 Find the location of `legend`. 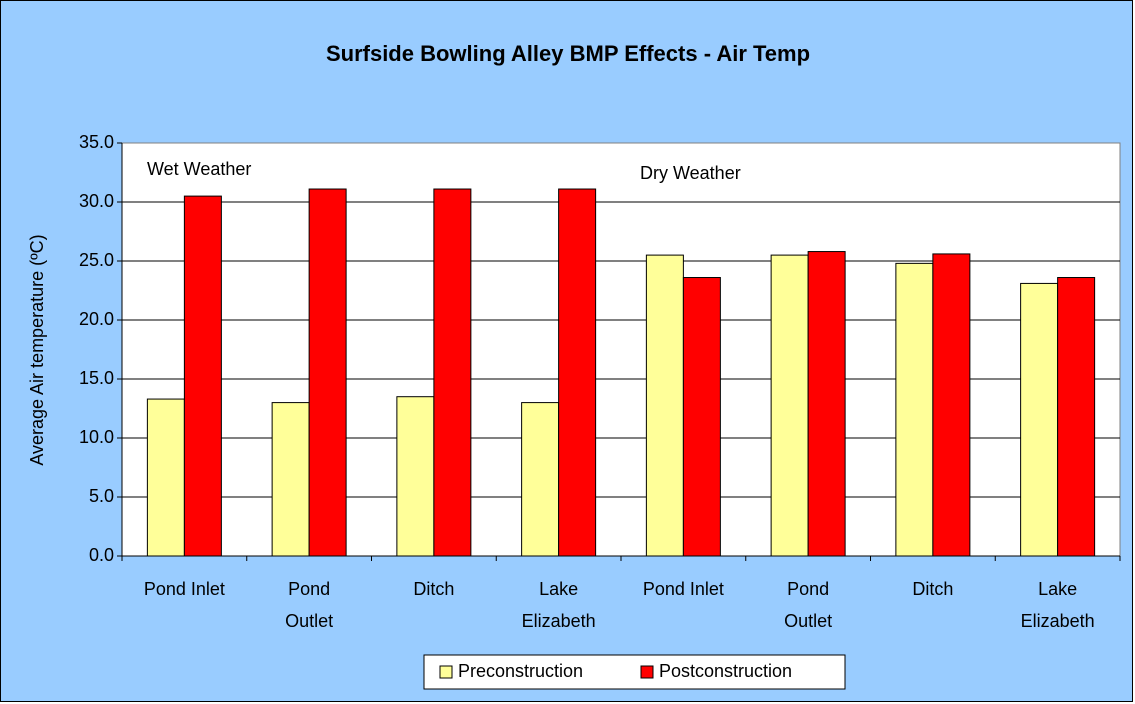

legend is located at coordinates (634, 672).